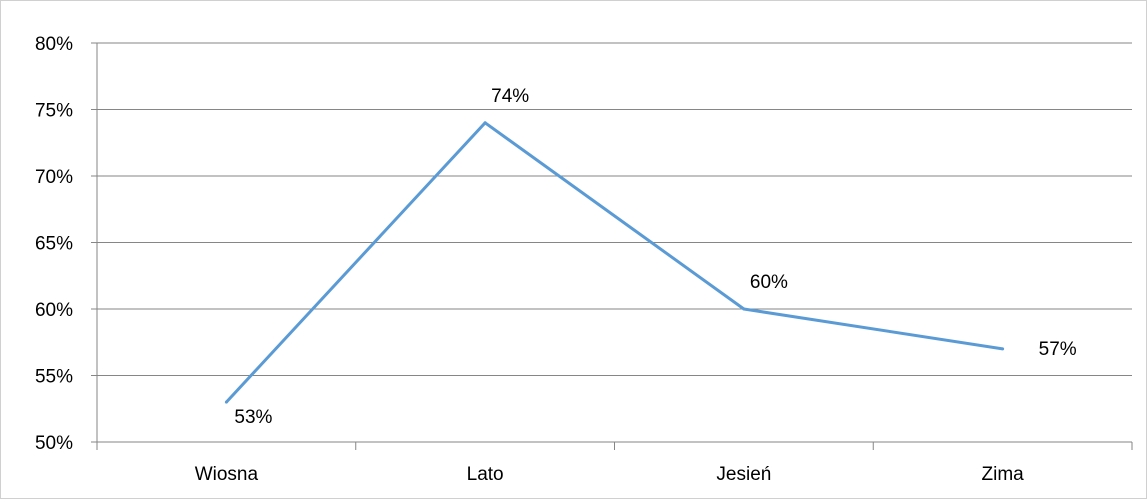 The height and width of the screenshot is (500, 1147). Describe the element at coordinates (609, 474) in the screenshot. I see `x-axis-category-labels: Wiosna Lato Jesień Zima` at that location.